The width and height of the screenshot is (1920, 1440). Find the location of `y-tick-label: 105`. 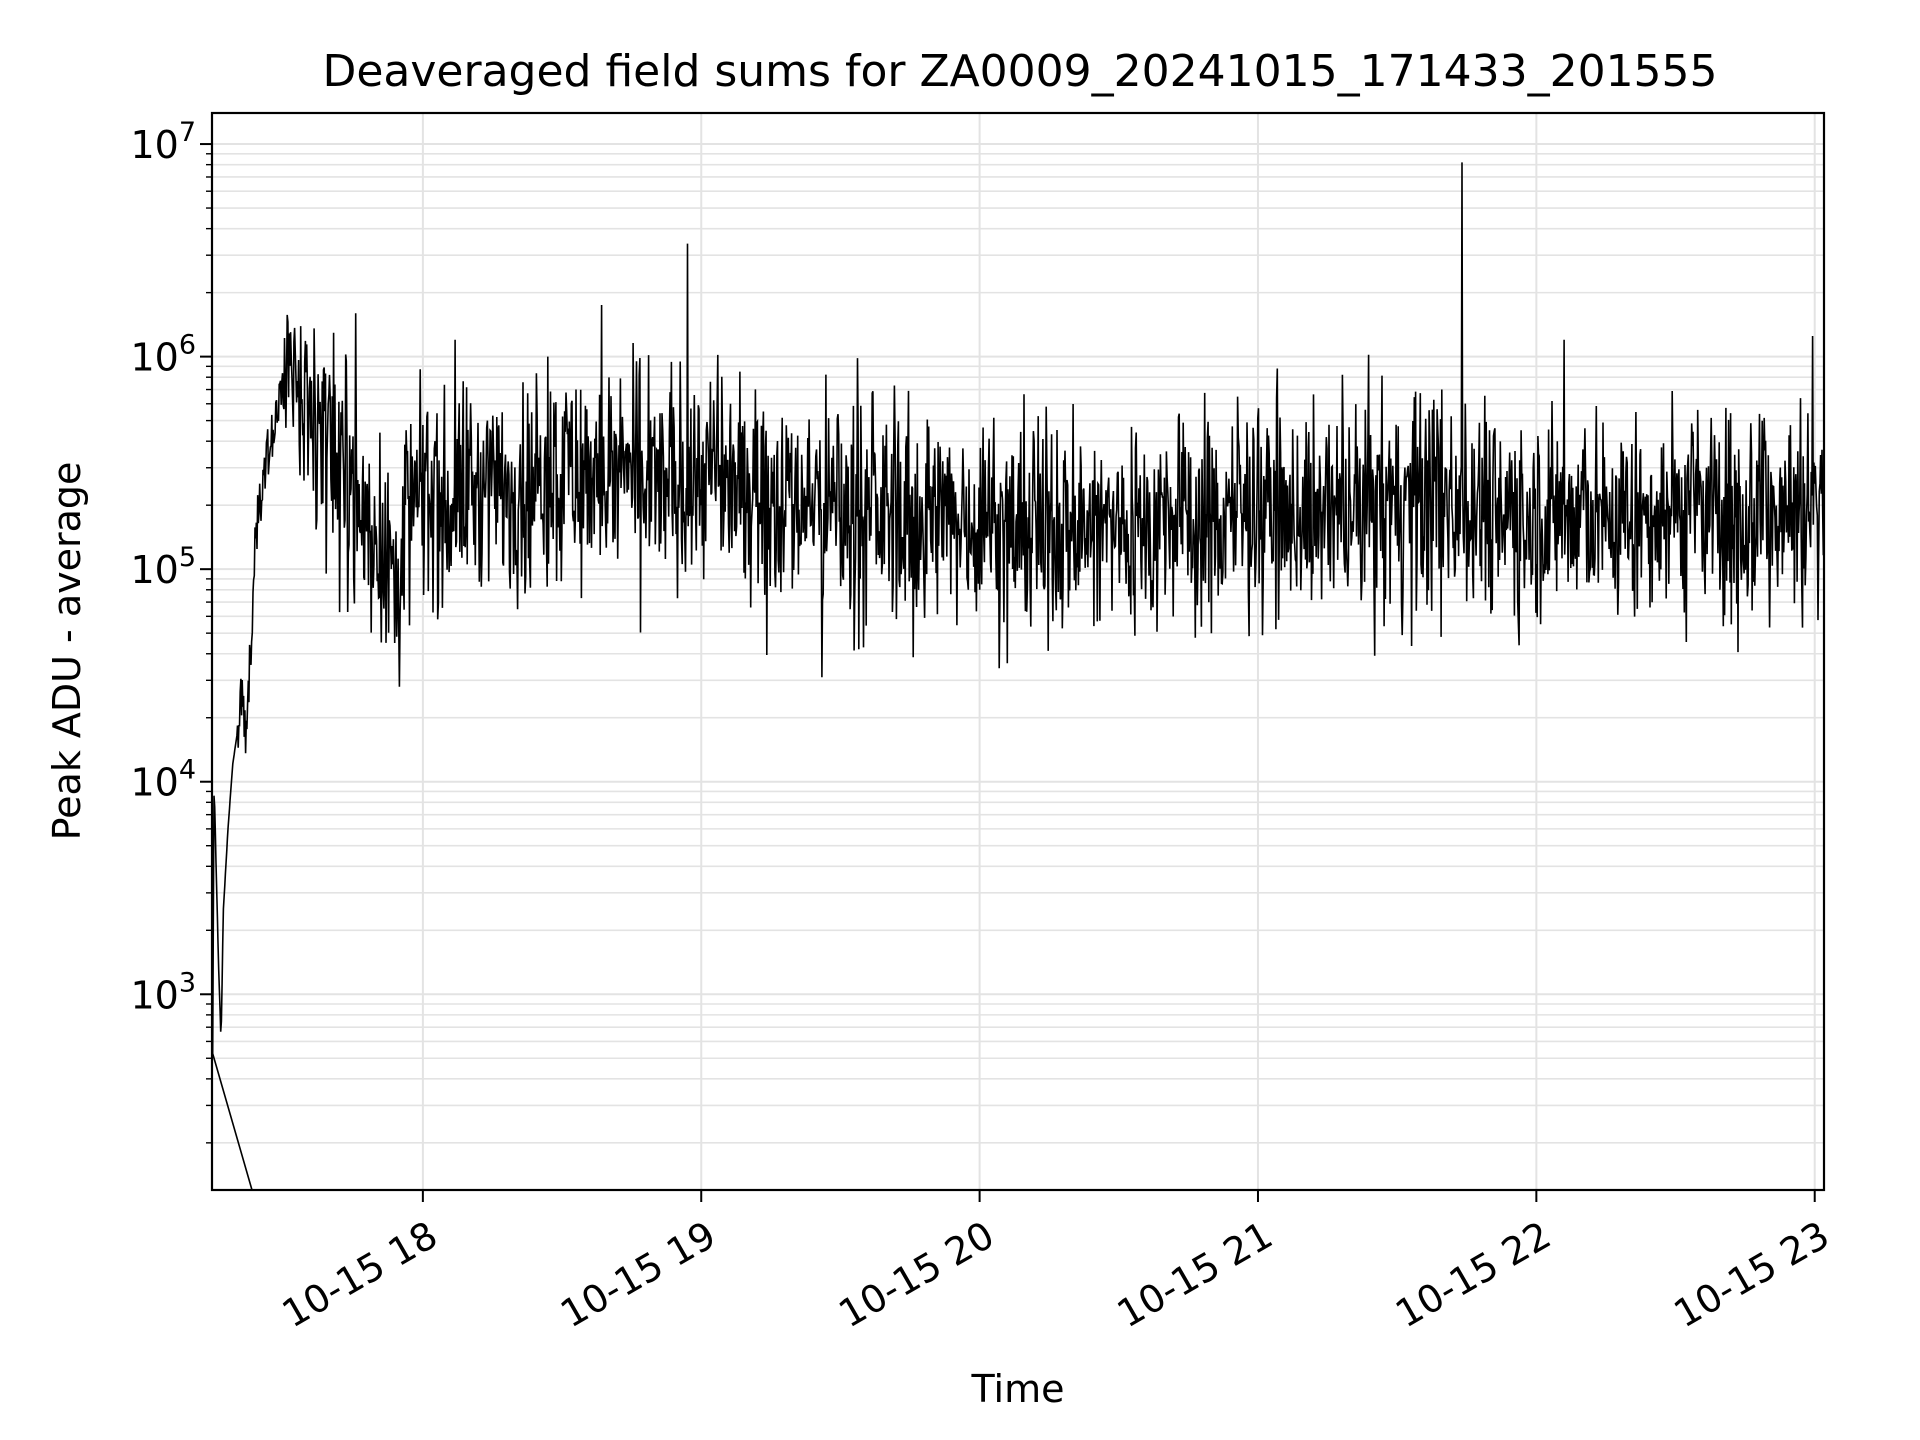

y-tick-label: 105 is located at coordinates (163, 567).